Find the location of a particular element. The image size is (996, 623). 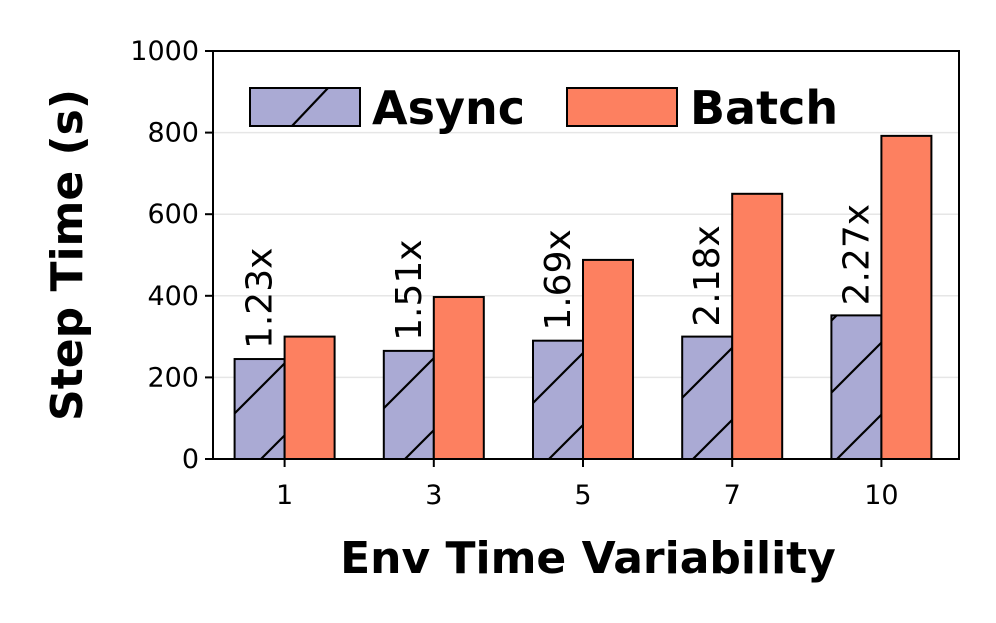

bar-annotation: 1.51x is located at coordinates (409, 289).